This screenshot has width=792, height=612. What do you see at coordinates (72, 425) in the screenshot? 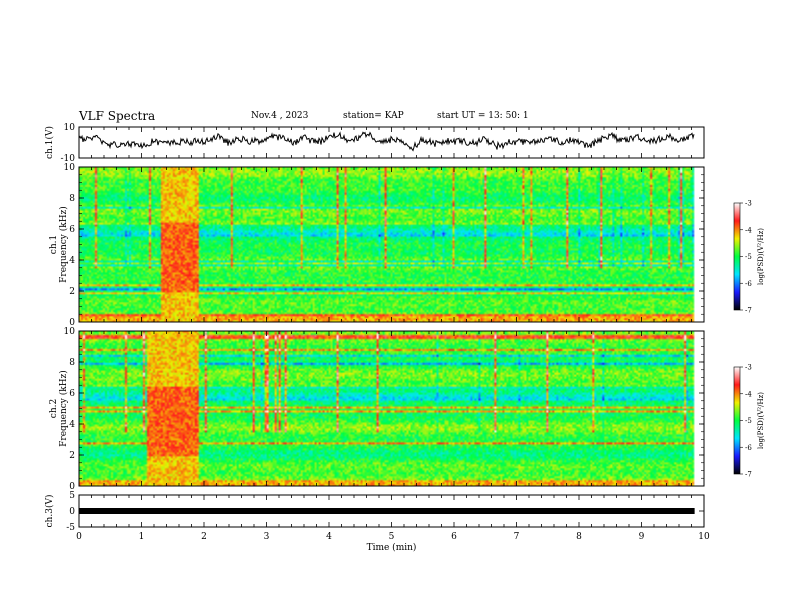
I see `ch2-spectrogram-ytick-label: 4` at bounding box center [72, 425].